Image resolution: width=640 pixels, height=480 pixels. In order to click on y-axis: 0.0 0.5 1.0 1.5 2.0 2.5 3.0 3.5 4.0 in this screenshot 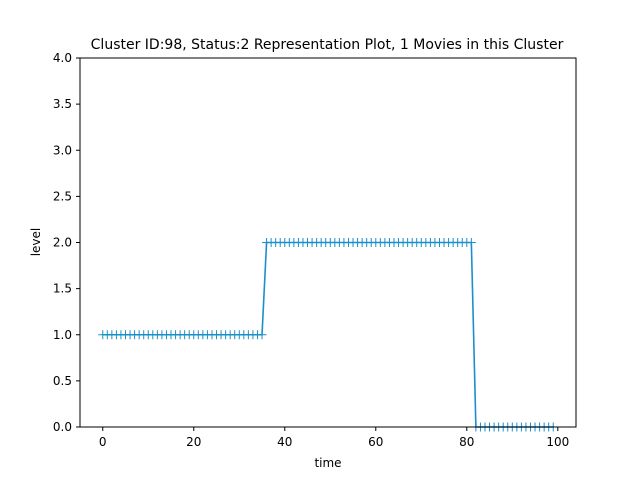, I will do `click(66, 242)`.